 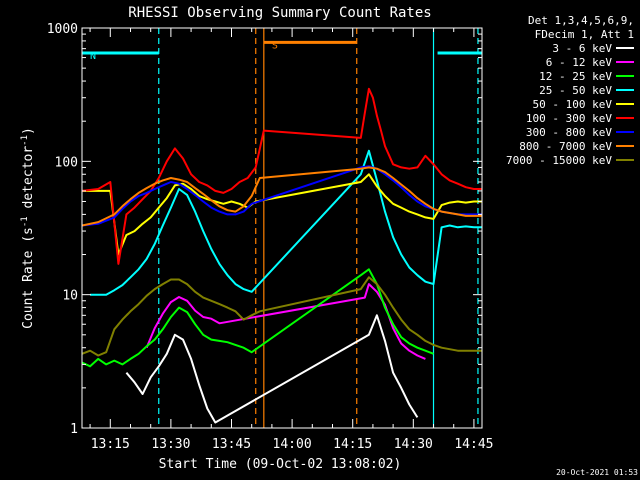 I want to click on x-tick-label: 14:15, so click(x=352, y=444).